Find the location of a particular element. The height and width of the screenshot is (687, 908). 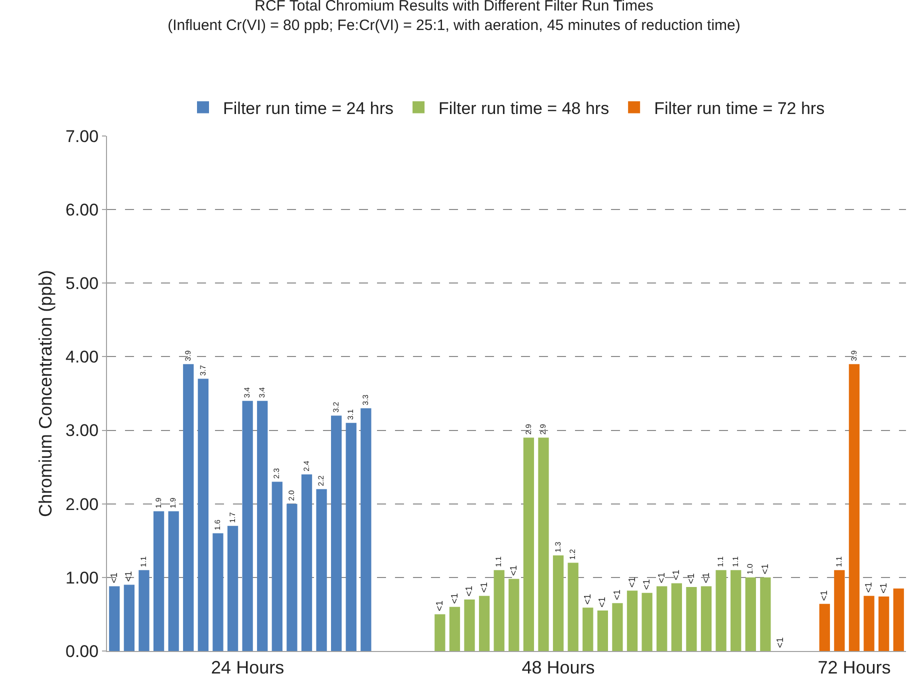

legend-label: Filter run time = 72 hrs is located at coordinates (739, 108).